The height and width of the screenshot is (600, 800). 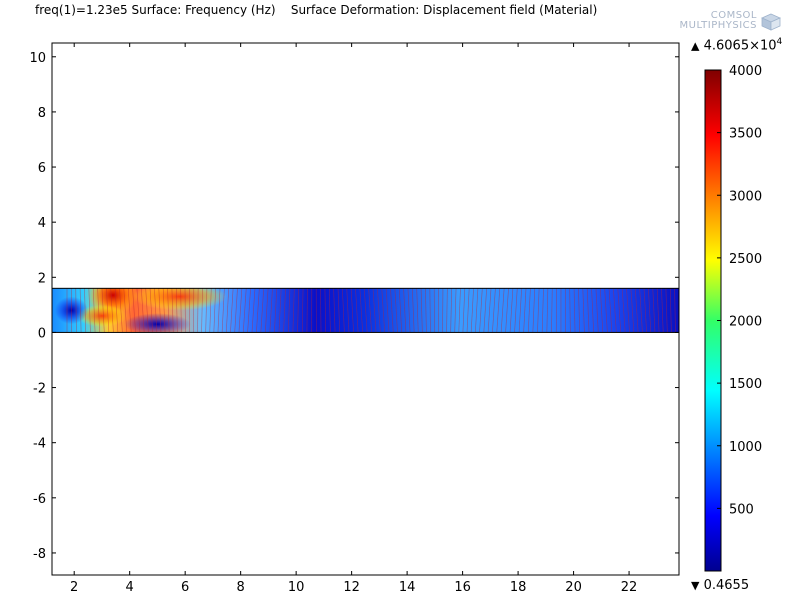 I want to click on y-tick-label: 0, so click(x=42, y=333).